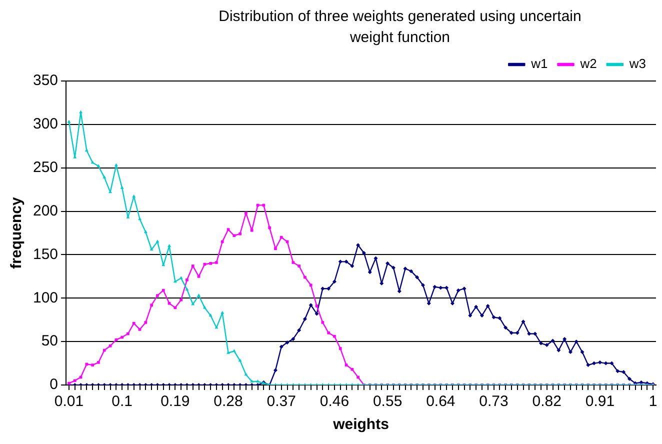 Image resolution: width=662 pixels, height=444 pixels. Describe the element at coordinates (45, 211) in the screenshot. I see `y-tick-label: 200` at that location.